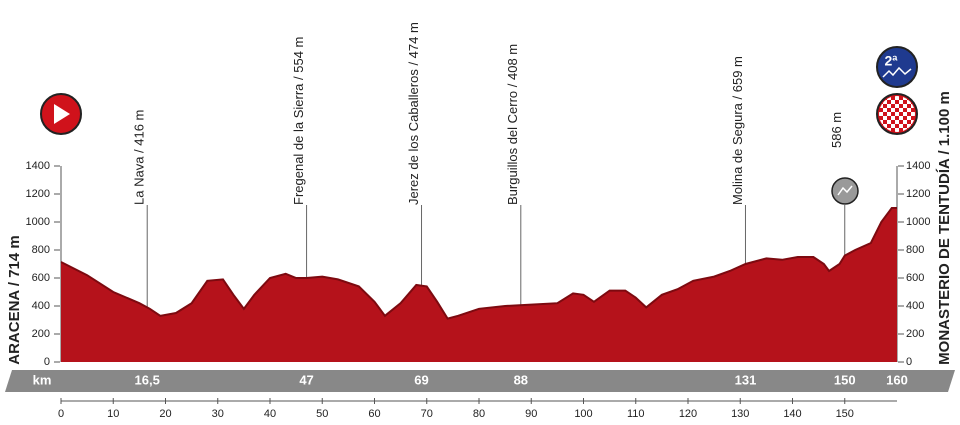 The width and height of the screenshot is (960, 425). Describe the element at coordinates (531, 414) in the screenshot. I see `x-tick-label: 90` at that location.